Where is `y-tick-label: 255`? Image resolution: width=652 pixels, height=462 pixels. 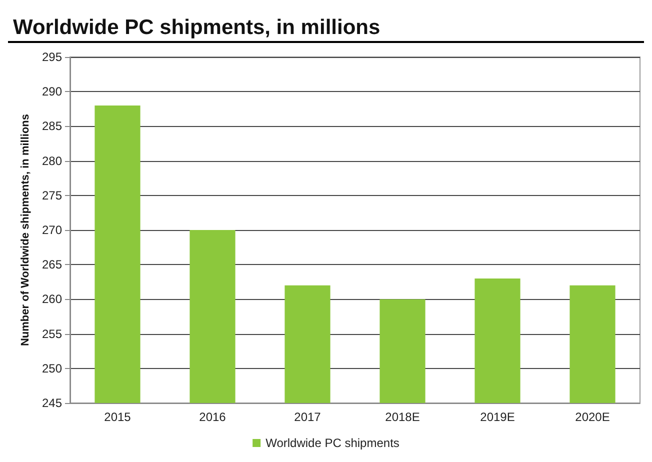 y-tick-label: 255 is located at coordinates (52, 333).